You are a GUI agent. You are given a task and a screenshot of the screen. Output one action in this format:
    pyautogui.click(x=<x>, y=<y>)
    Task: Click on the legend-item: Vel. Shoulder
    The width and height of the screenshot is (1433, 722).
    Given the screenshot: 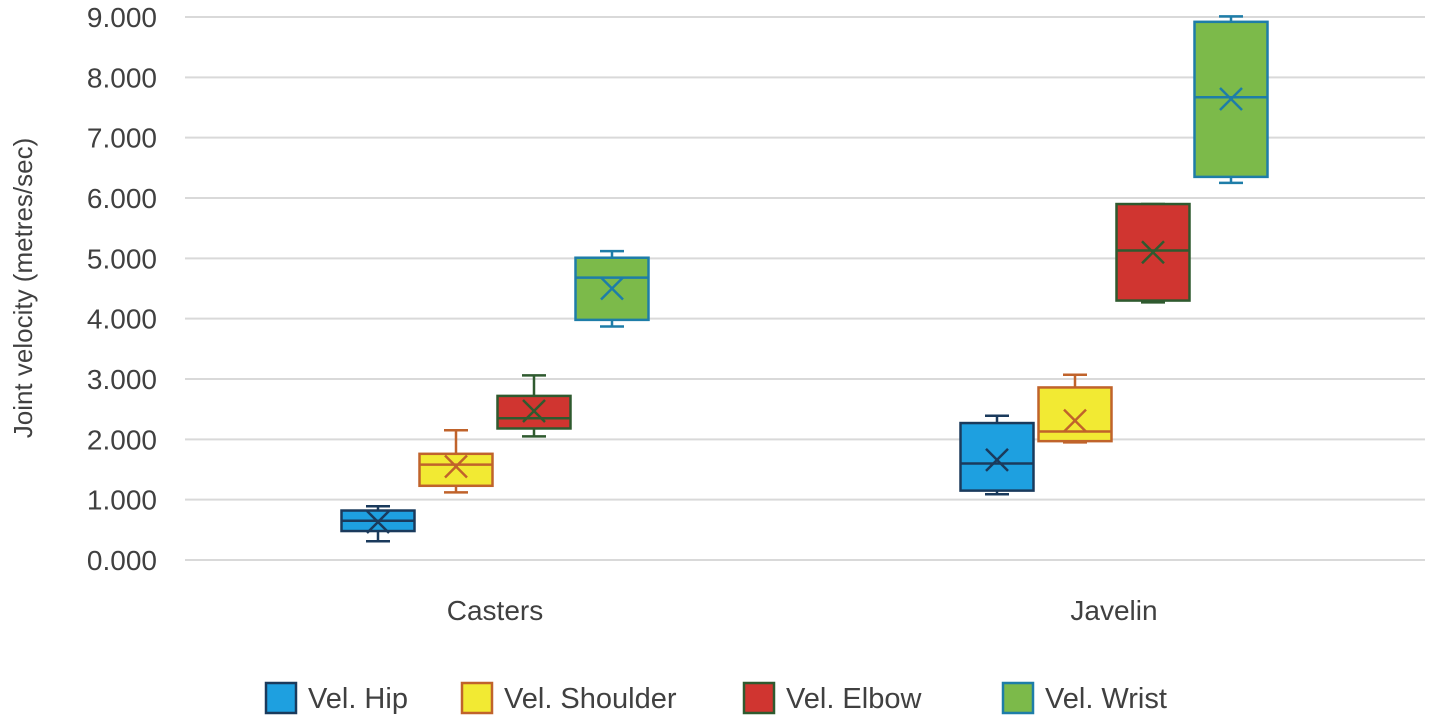 What is the action you would take?
    pyautogui.click(x=568, y=698)
    